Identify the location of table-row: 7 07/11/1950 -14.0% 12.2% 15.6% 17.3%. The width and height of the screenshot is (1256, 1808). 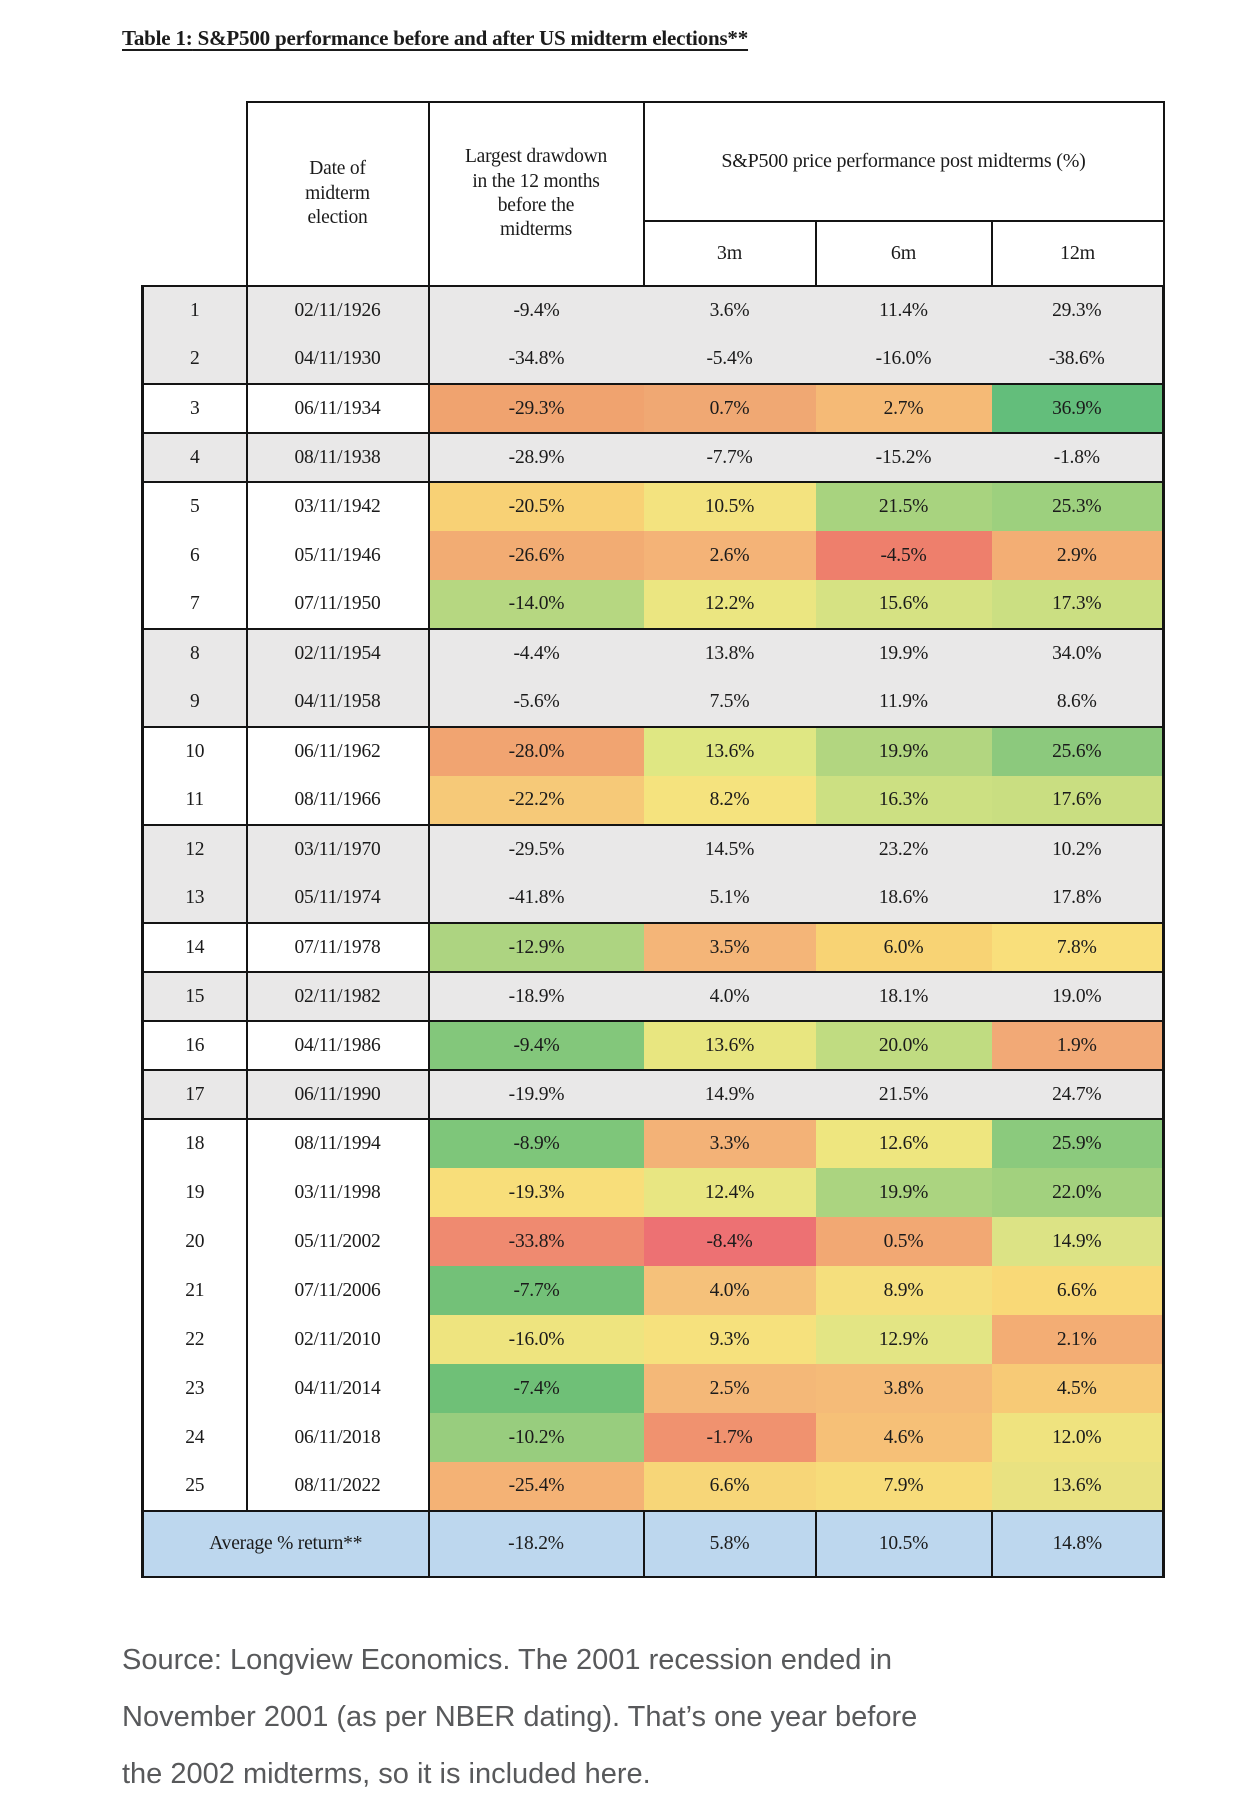
(653, 604).